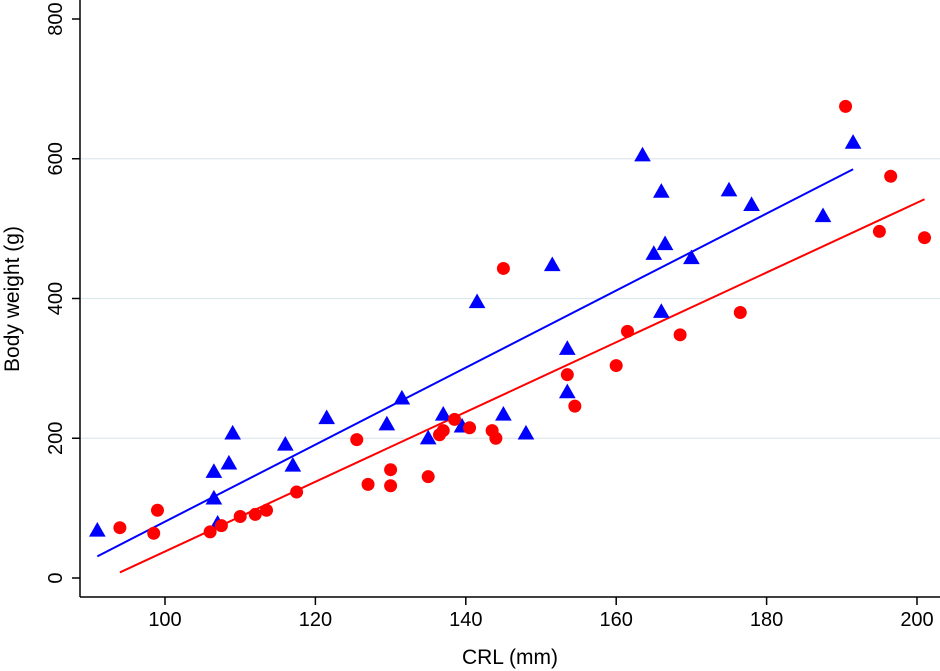 The image size is (940, 671). What do you see at coordinates (56, 158) in the screenshot?
I see `y-tick-label-600: 600` at bounding box center [56, 158].